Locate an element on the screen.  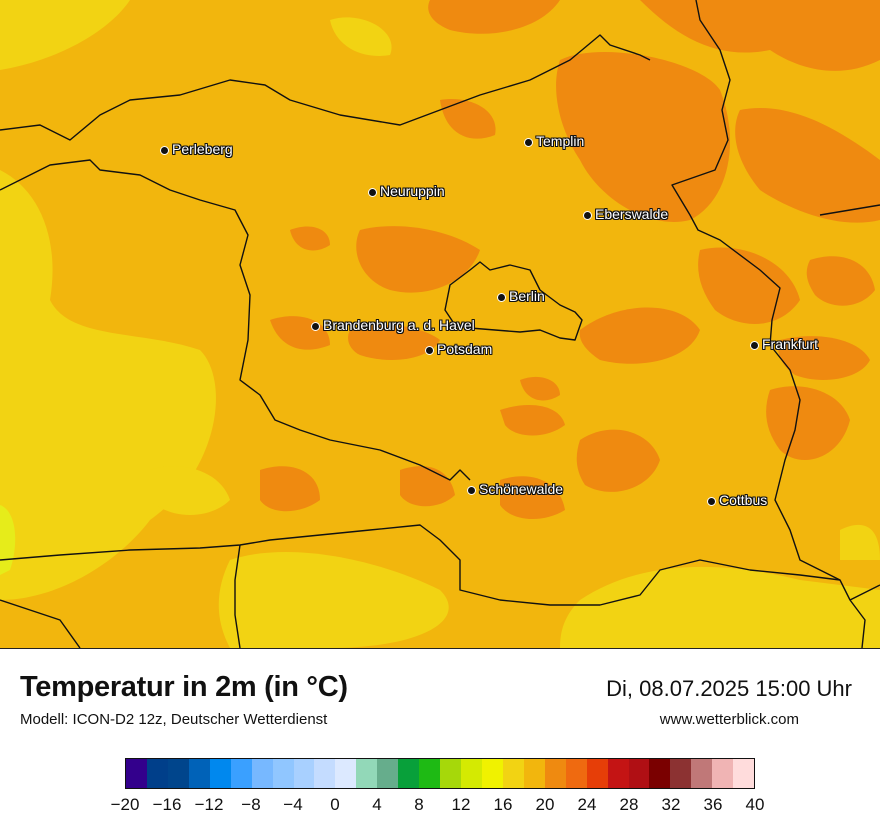
city-label: Templin is located at coordinates (560, 141).